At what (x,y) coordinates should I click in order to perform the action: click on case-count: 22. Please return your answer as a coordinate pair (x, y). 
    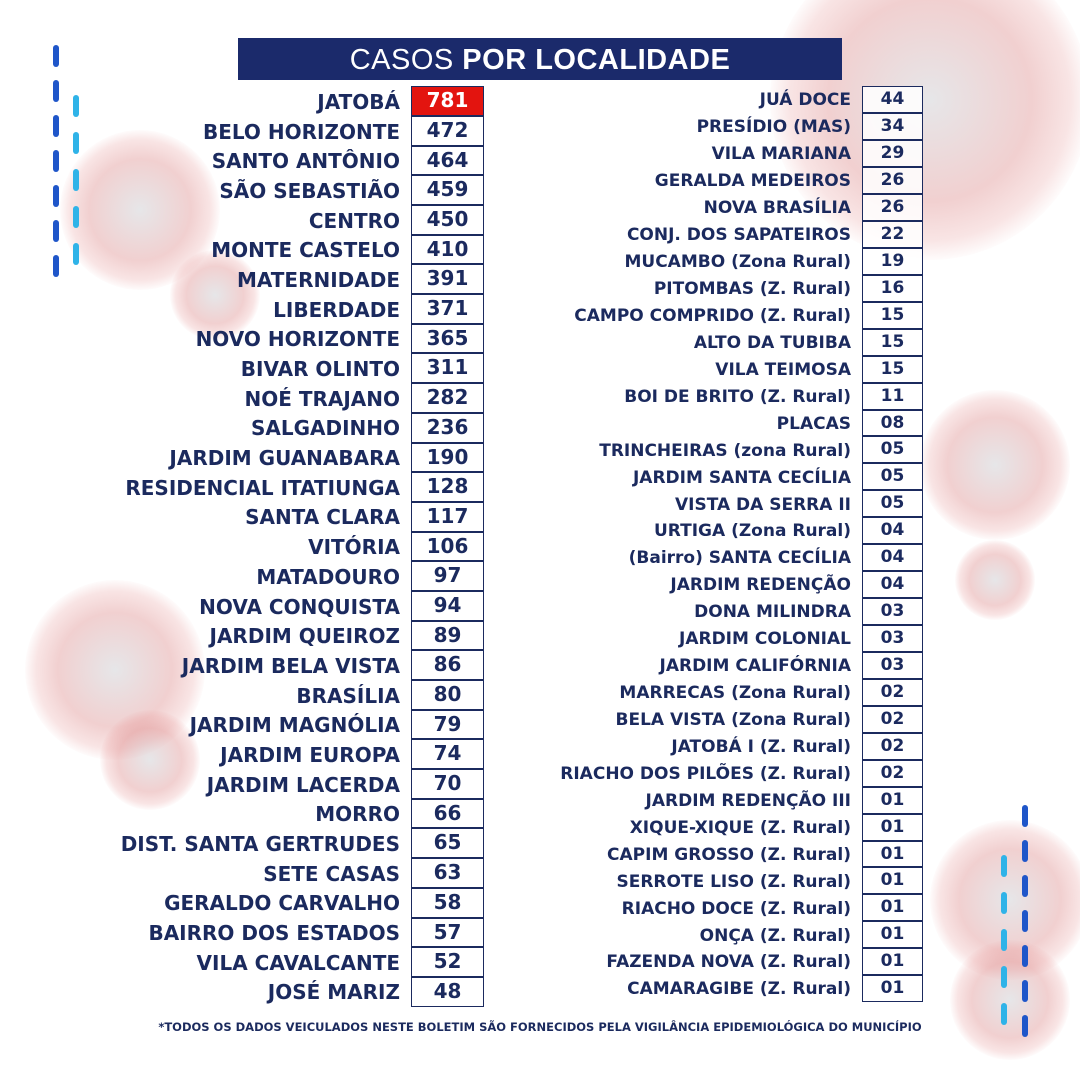
    Looking at the image, I should click on (892, 234).